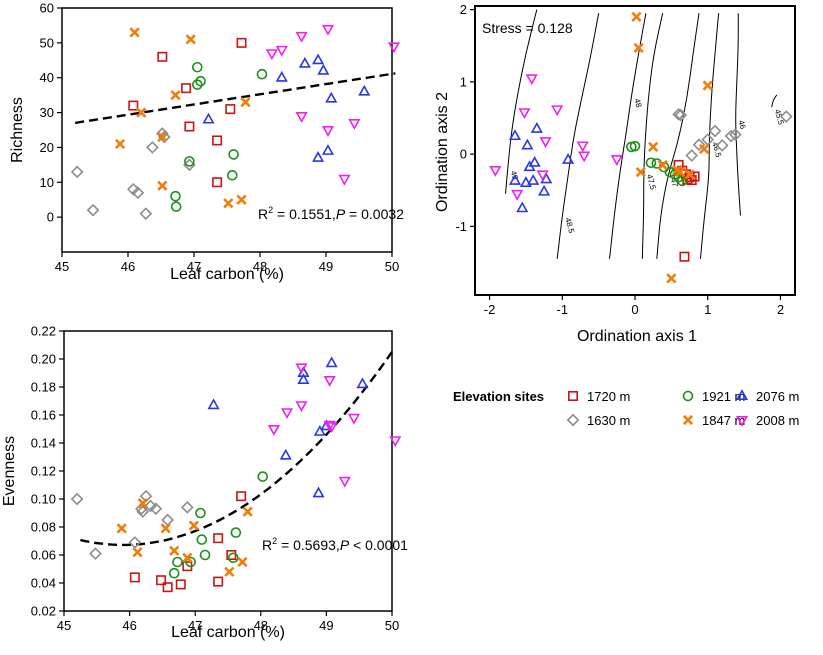 The image size is (823, 655). Describe the element at coordinates (326, 625) in the screenshot. I see `x-tick-label: 49` at that location.